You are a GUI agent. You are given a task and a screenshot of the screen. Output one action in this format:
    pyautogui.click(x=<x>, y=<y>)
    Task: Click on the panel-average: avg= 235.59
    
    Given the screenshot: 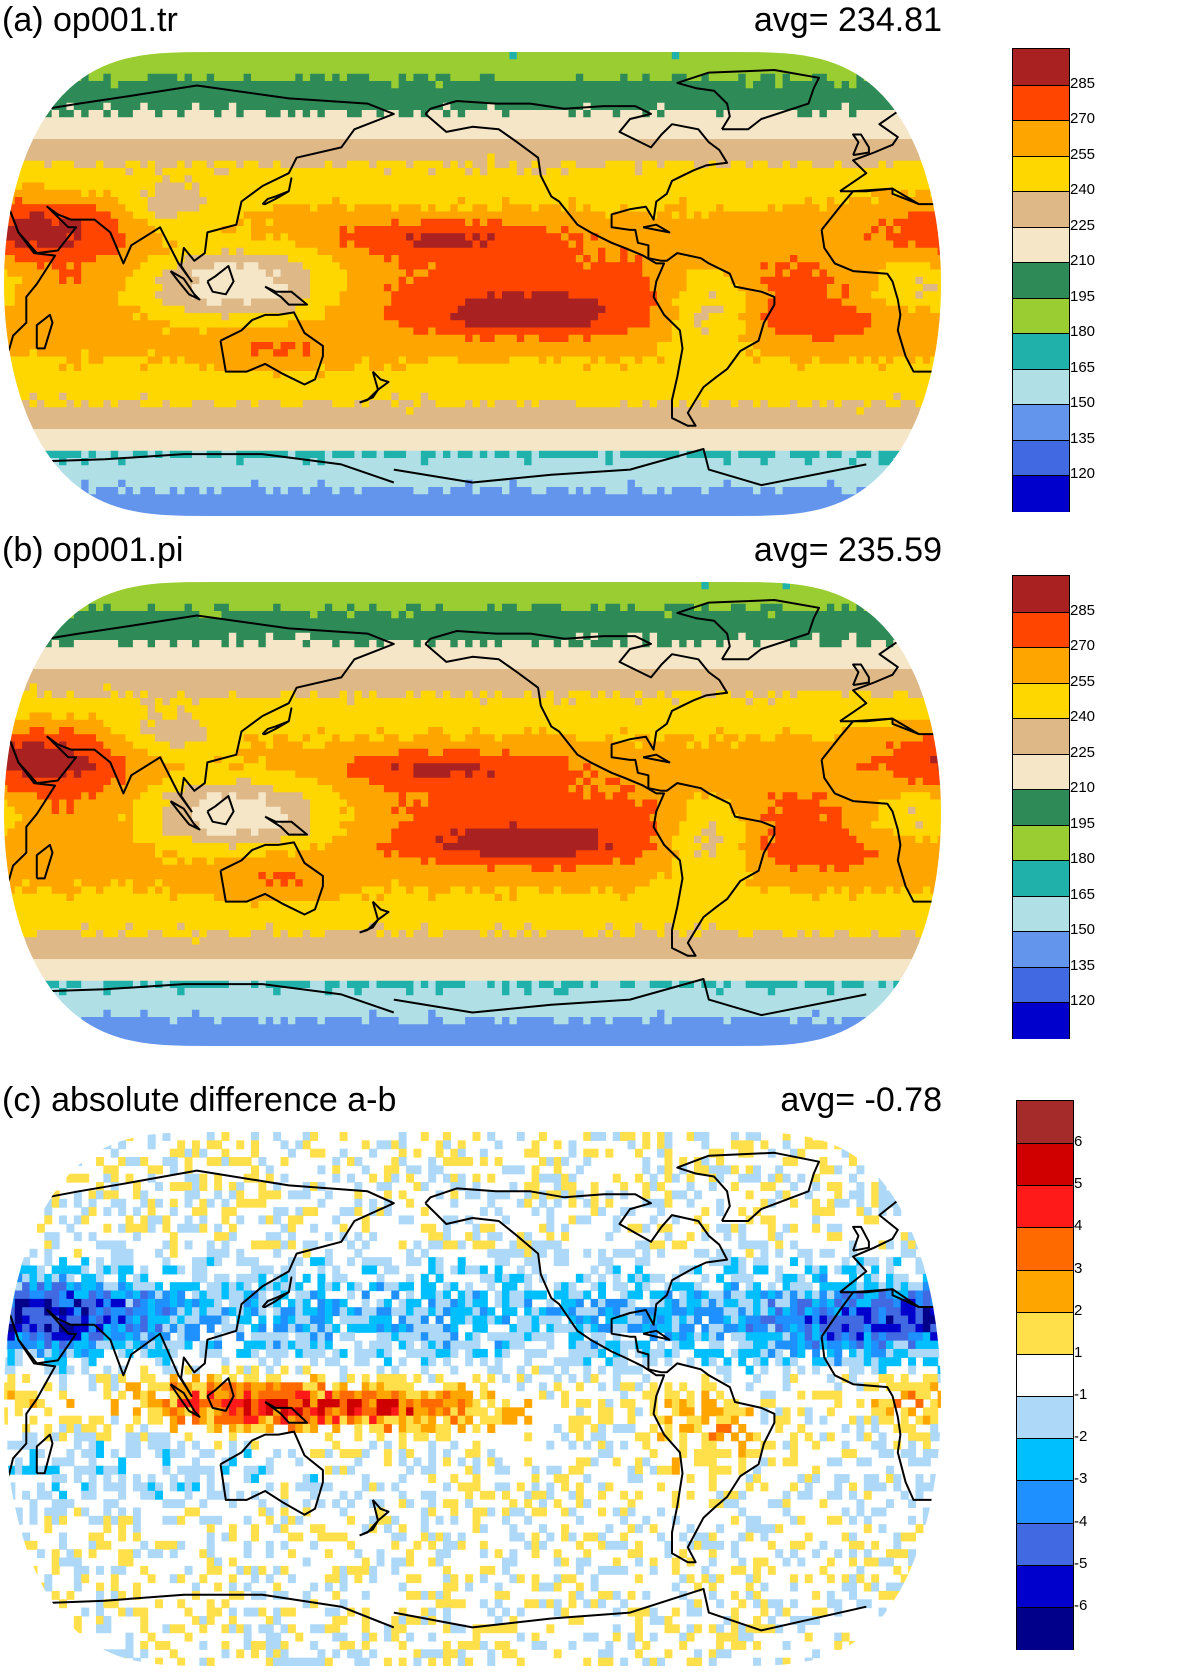 What is the action you would take?
    pyautogui.click(x=847, y=550)
    